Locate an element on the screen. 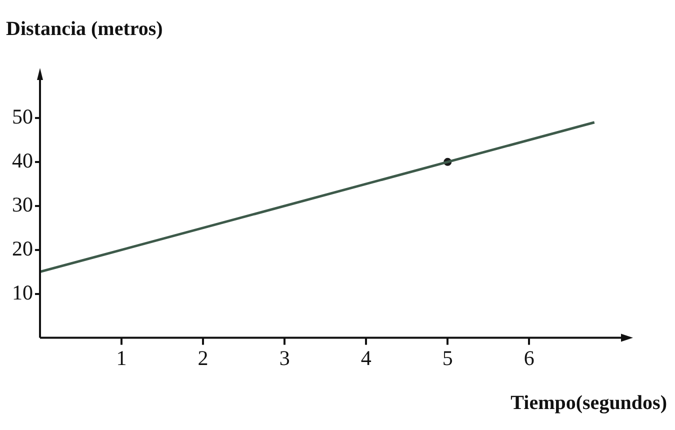  x-tick-label: 3 is located at coordinates (284, 358).